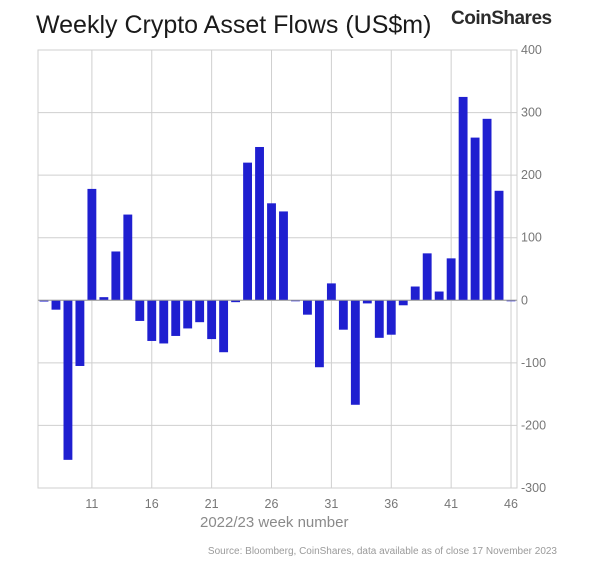 The image size is (600, 568). What do you see at coordinates (531, 113) in the screenshot?
I see `y-tick-label: 300` at bounding box center [531, 113].